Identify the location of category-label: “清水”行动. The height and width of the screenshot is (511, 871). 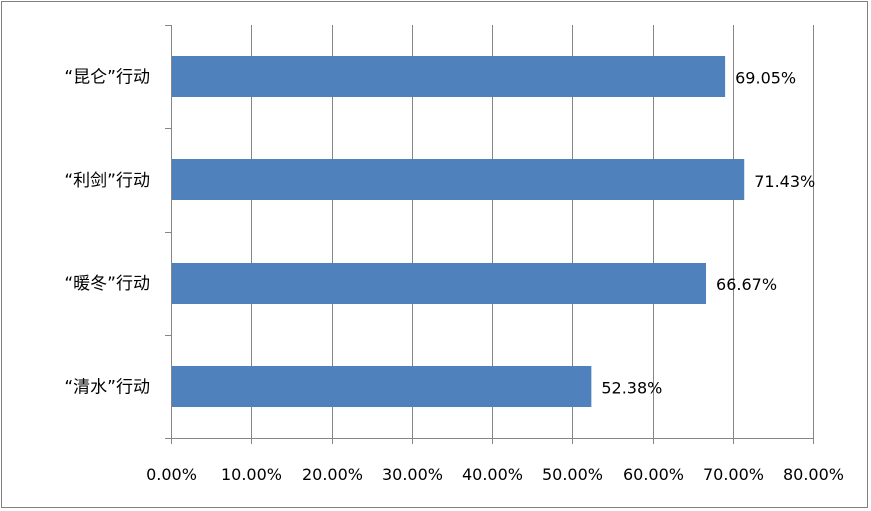
(107, 387).